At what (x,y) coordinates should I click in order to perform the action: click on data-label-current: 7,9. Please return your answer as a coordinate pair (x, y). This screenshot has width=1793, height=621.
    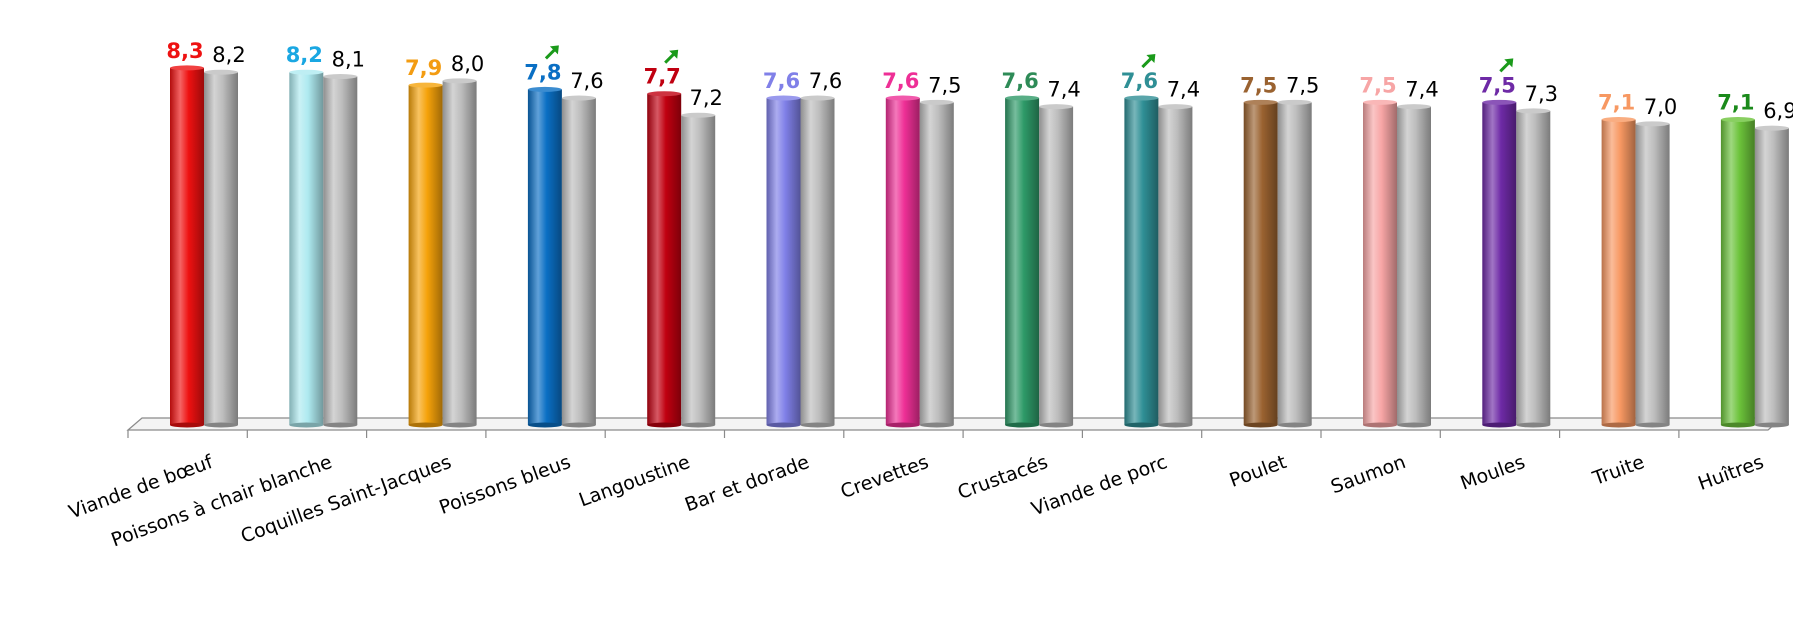
    Looking at the image, I should click on (423, 68).